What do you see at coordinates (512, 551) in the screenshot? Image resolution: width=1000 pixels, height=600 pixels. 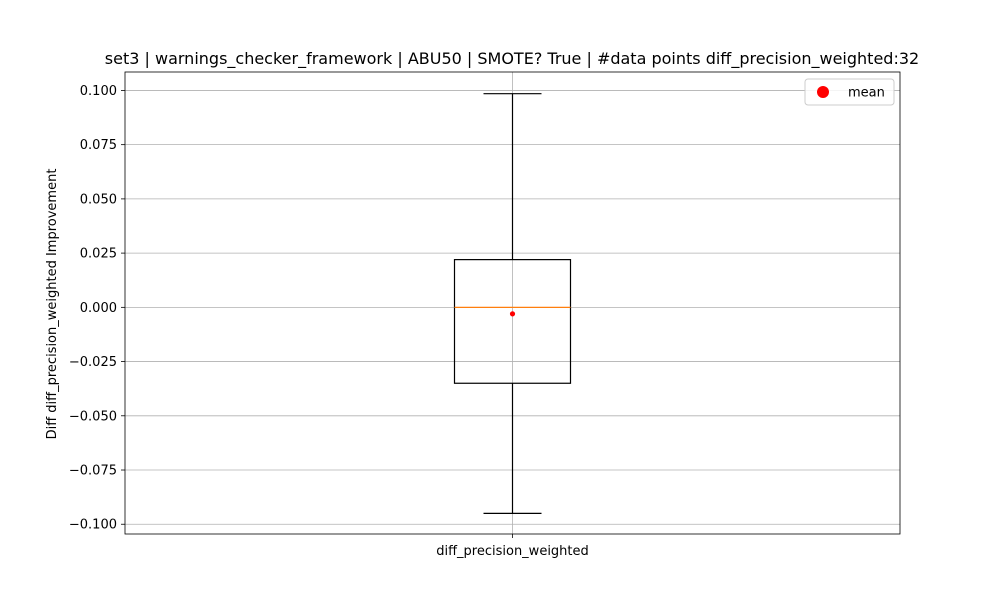 I see `x-tick-label: diff_precision_weighted` at bounding box center [512, 551].